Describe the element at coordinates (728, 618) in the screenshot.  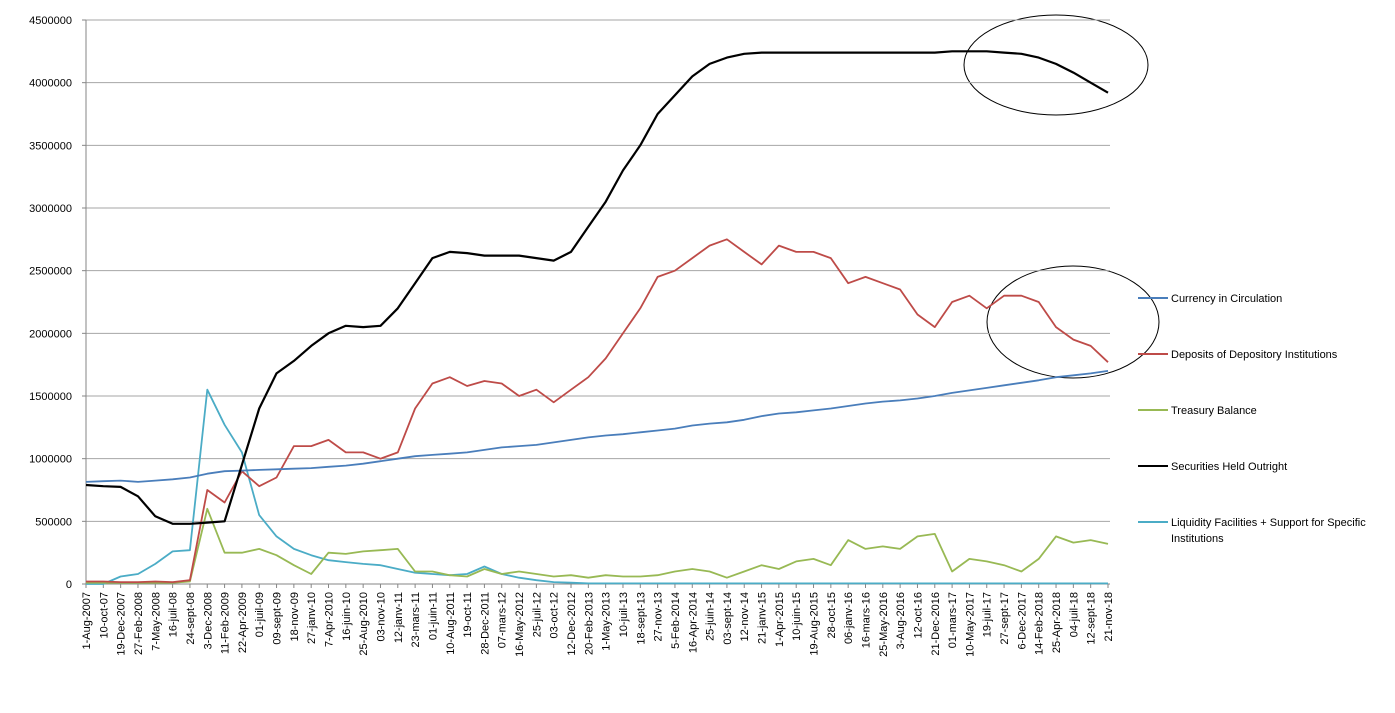
I see `x-tick-label: 03-sept-14` at that location.